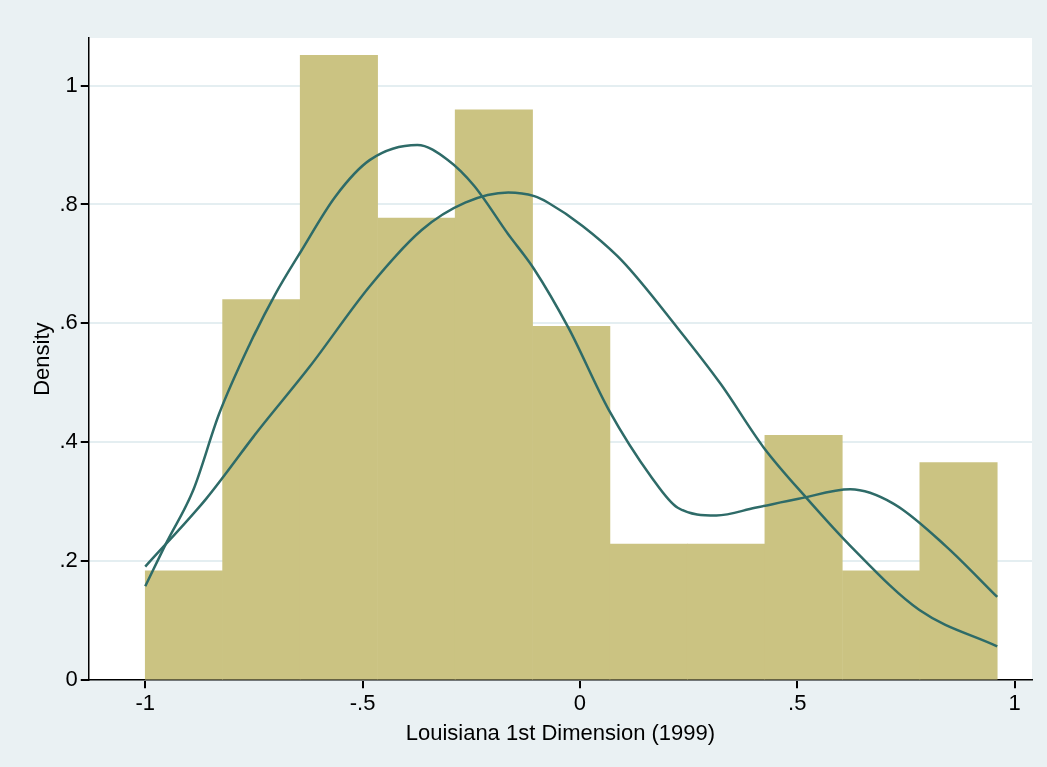 The width and height of the screenshot is (1047, 767). I want to click on x-tick-label: 1, so click(1014, 703).